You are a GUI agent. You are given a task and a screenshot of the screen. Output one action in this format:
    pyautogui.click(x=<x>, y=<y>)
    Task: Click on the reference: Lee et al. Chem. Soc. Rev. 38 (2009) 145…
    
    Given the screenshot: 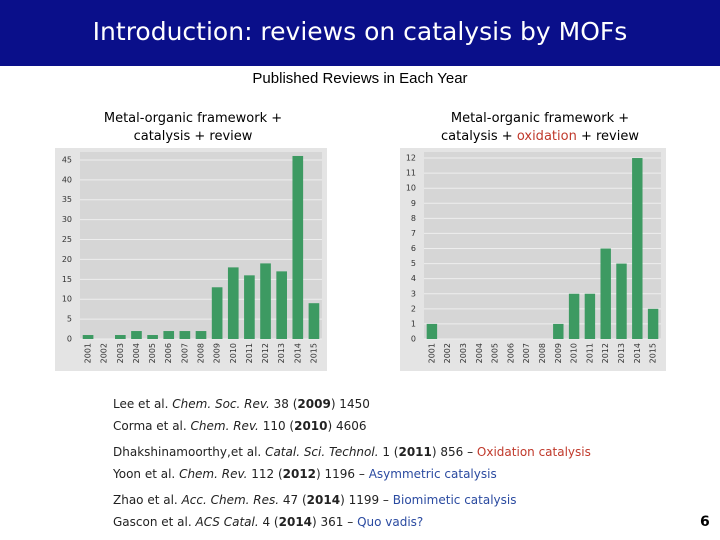 What is the action you would take?
    pyautogui.click(x=352, y=405)
    